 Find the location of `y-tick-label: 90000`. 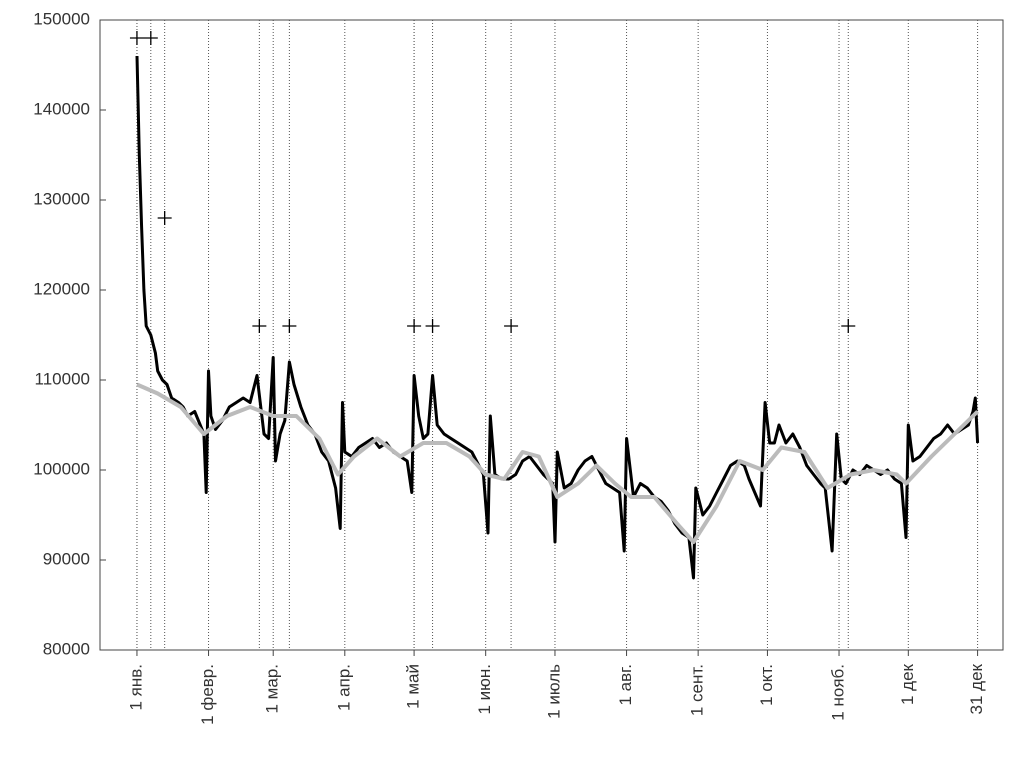

y-tick-label: 90000 is located at coordinates (66, 558).